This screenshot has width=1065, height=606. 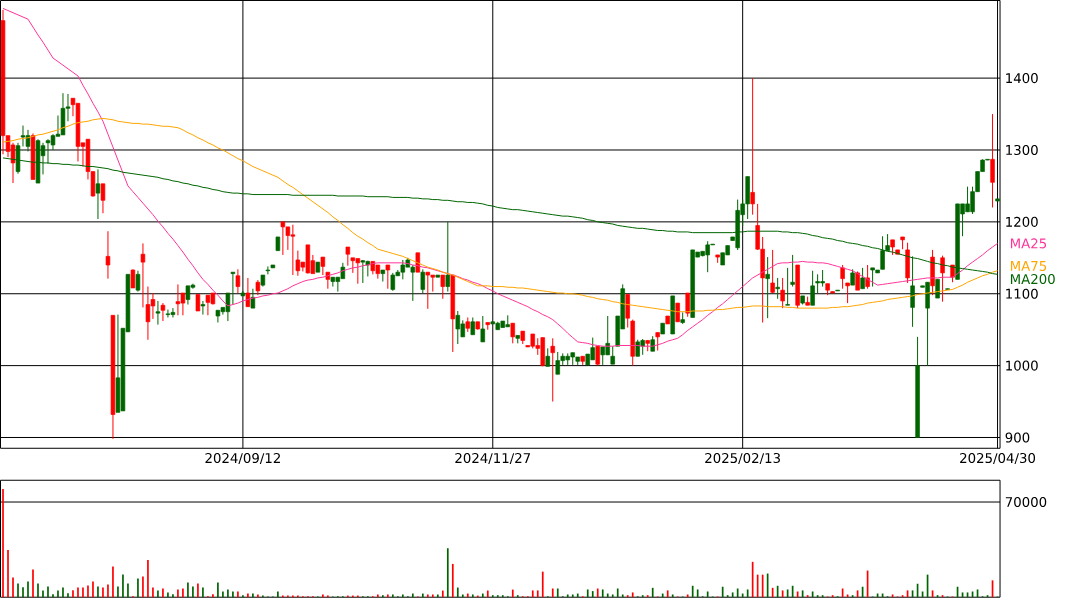 What do you see at coordinates (1026, 501) in the screenshot?
I see `y-tick-label: 70000` at bounding box center [1026, 501].